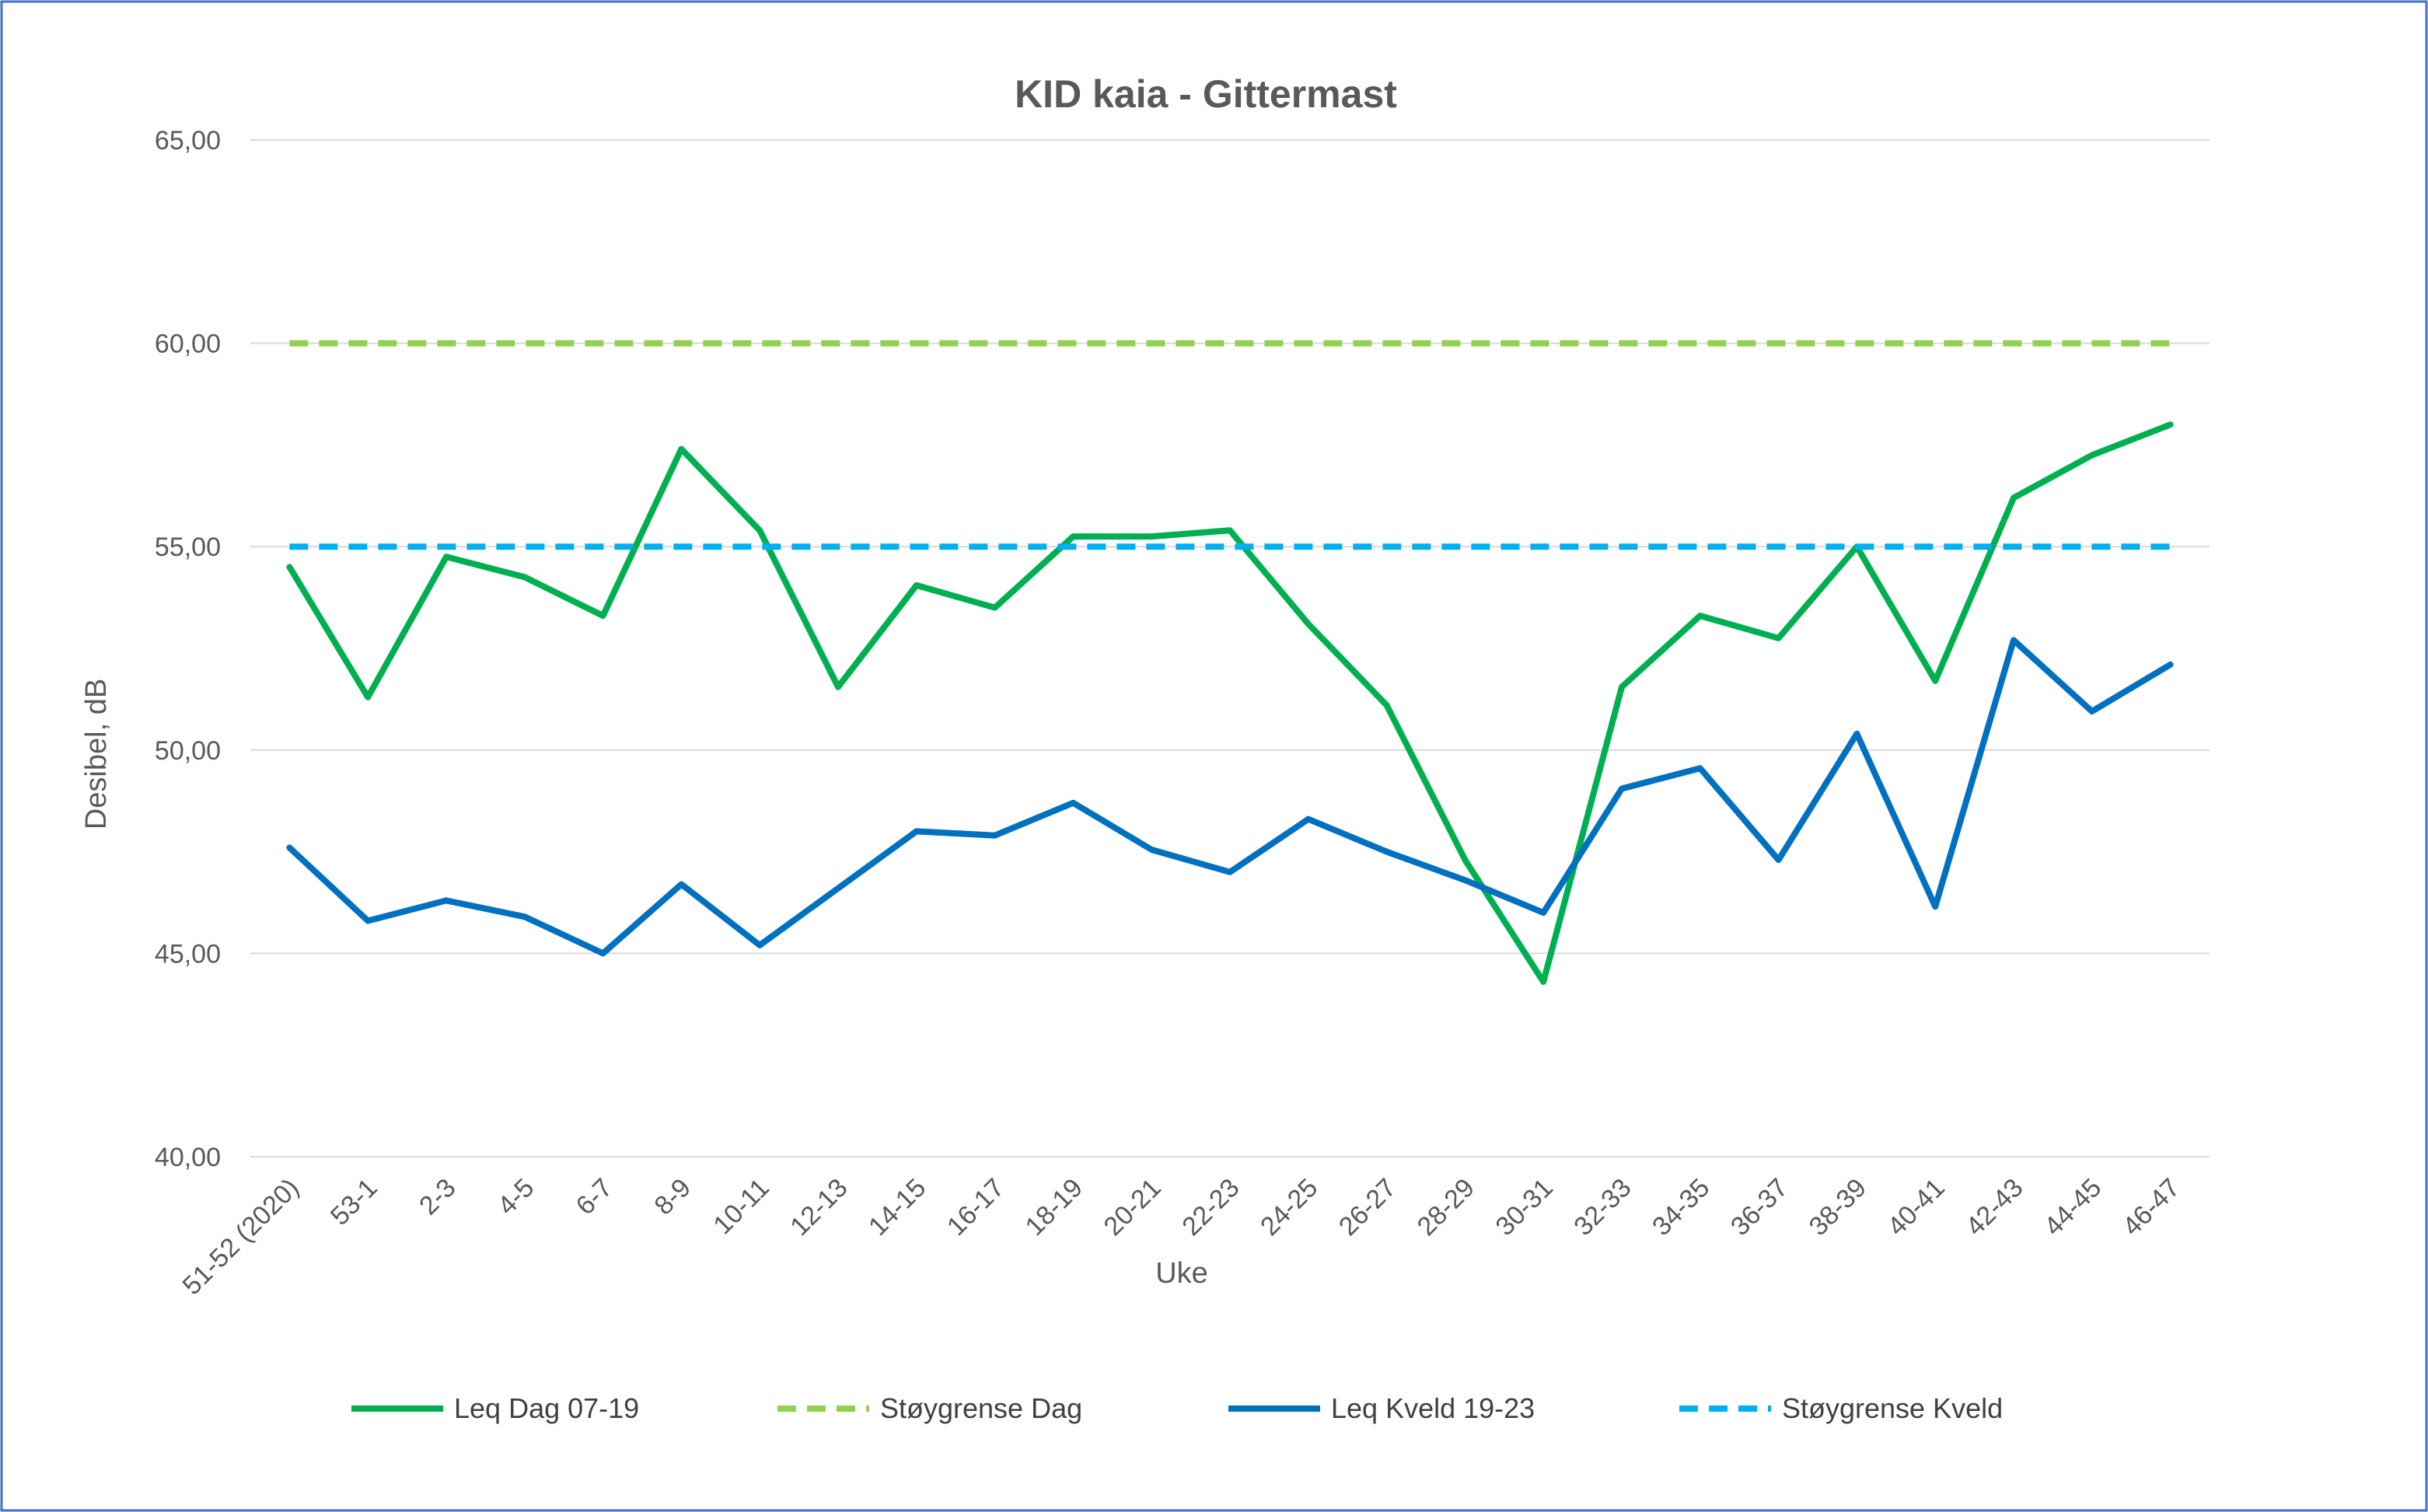 This screenshot has width=2428, height=1512. What do you see at coordinates (1893, 1408) in the screenshot?
I see `legend-label: Støygrense Kveld` at bounding box center [1893, 1408].